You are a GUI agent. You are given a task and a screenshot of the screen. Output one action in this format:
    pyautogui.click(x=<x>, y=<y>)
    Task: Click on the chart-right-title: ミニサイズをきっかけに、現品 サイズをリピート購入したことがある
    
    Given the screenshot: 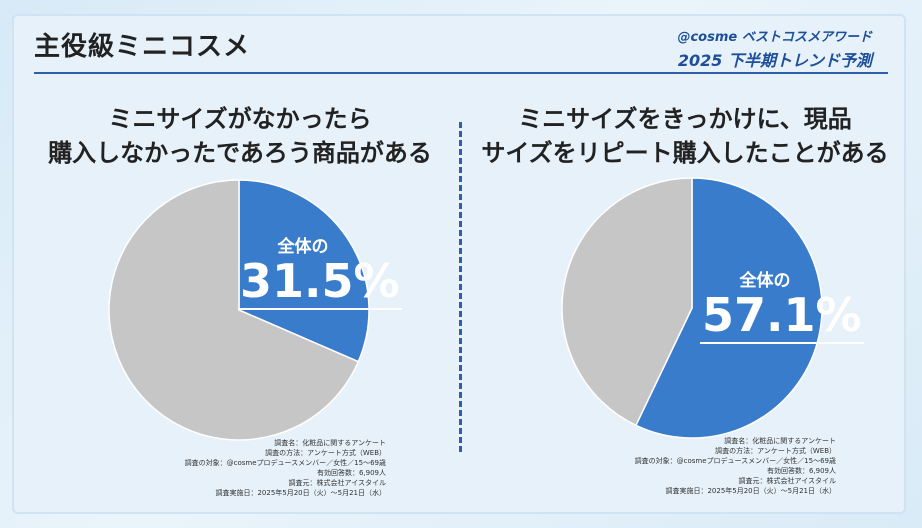 What is the action you would take?
    pyautogui.click(x=685, y=136)
    